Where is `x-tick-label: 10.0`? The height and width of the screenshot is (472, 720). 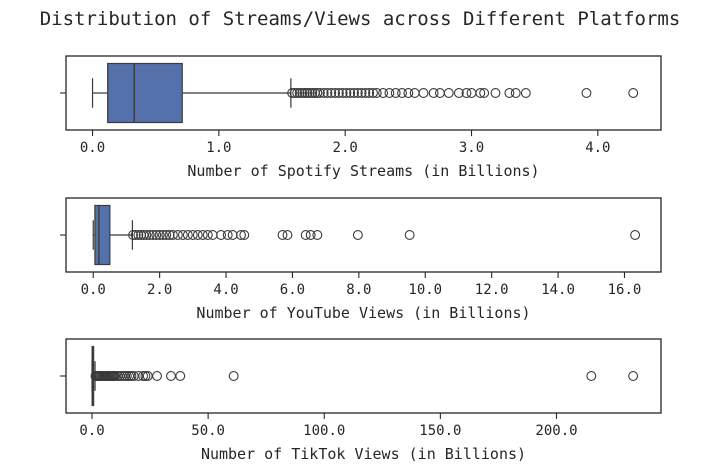 x-tick-label: 10.0 is located at coordinates (425, 290).